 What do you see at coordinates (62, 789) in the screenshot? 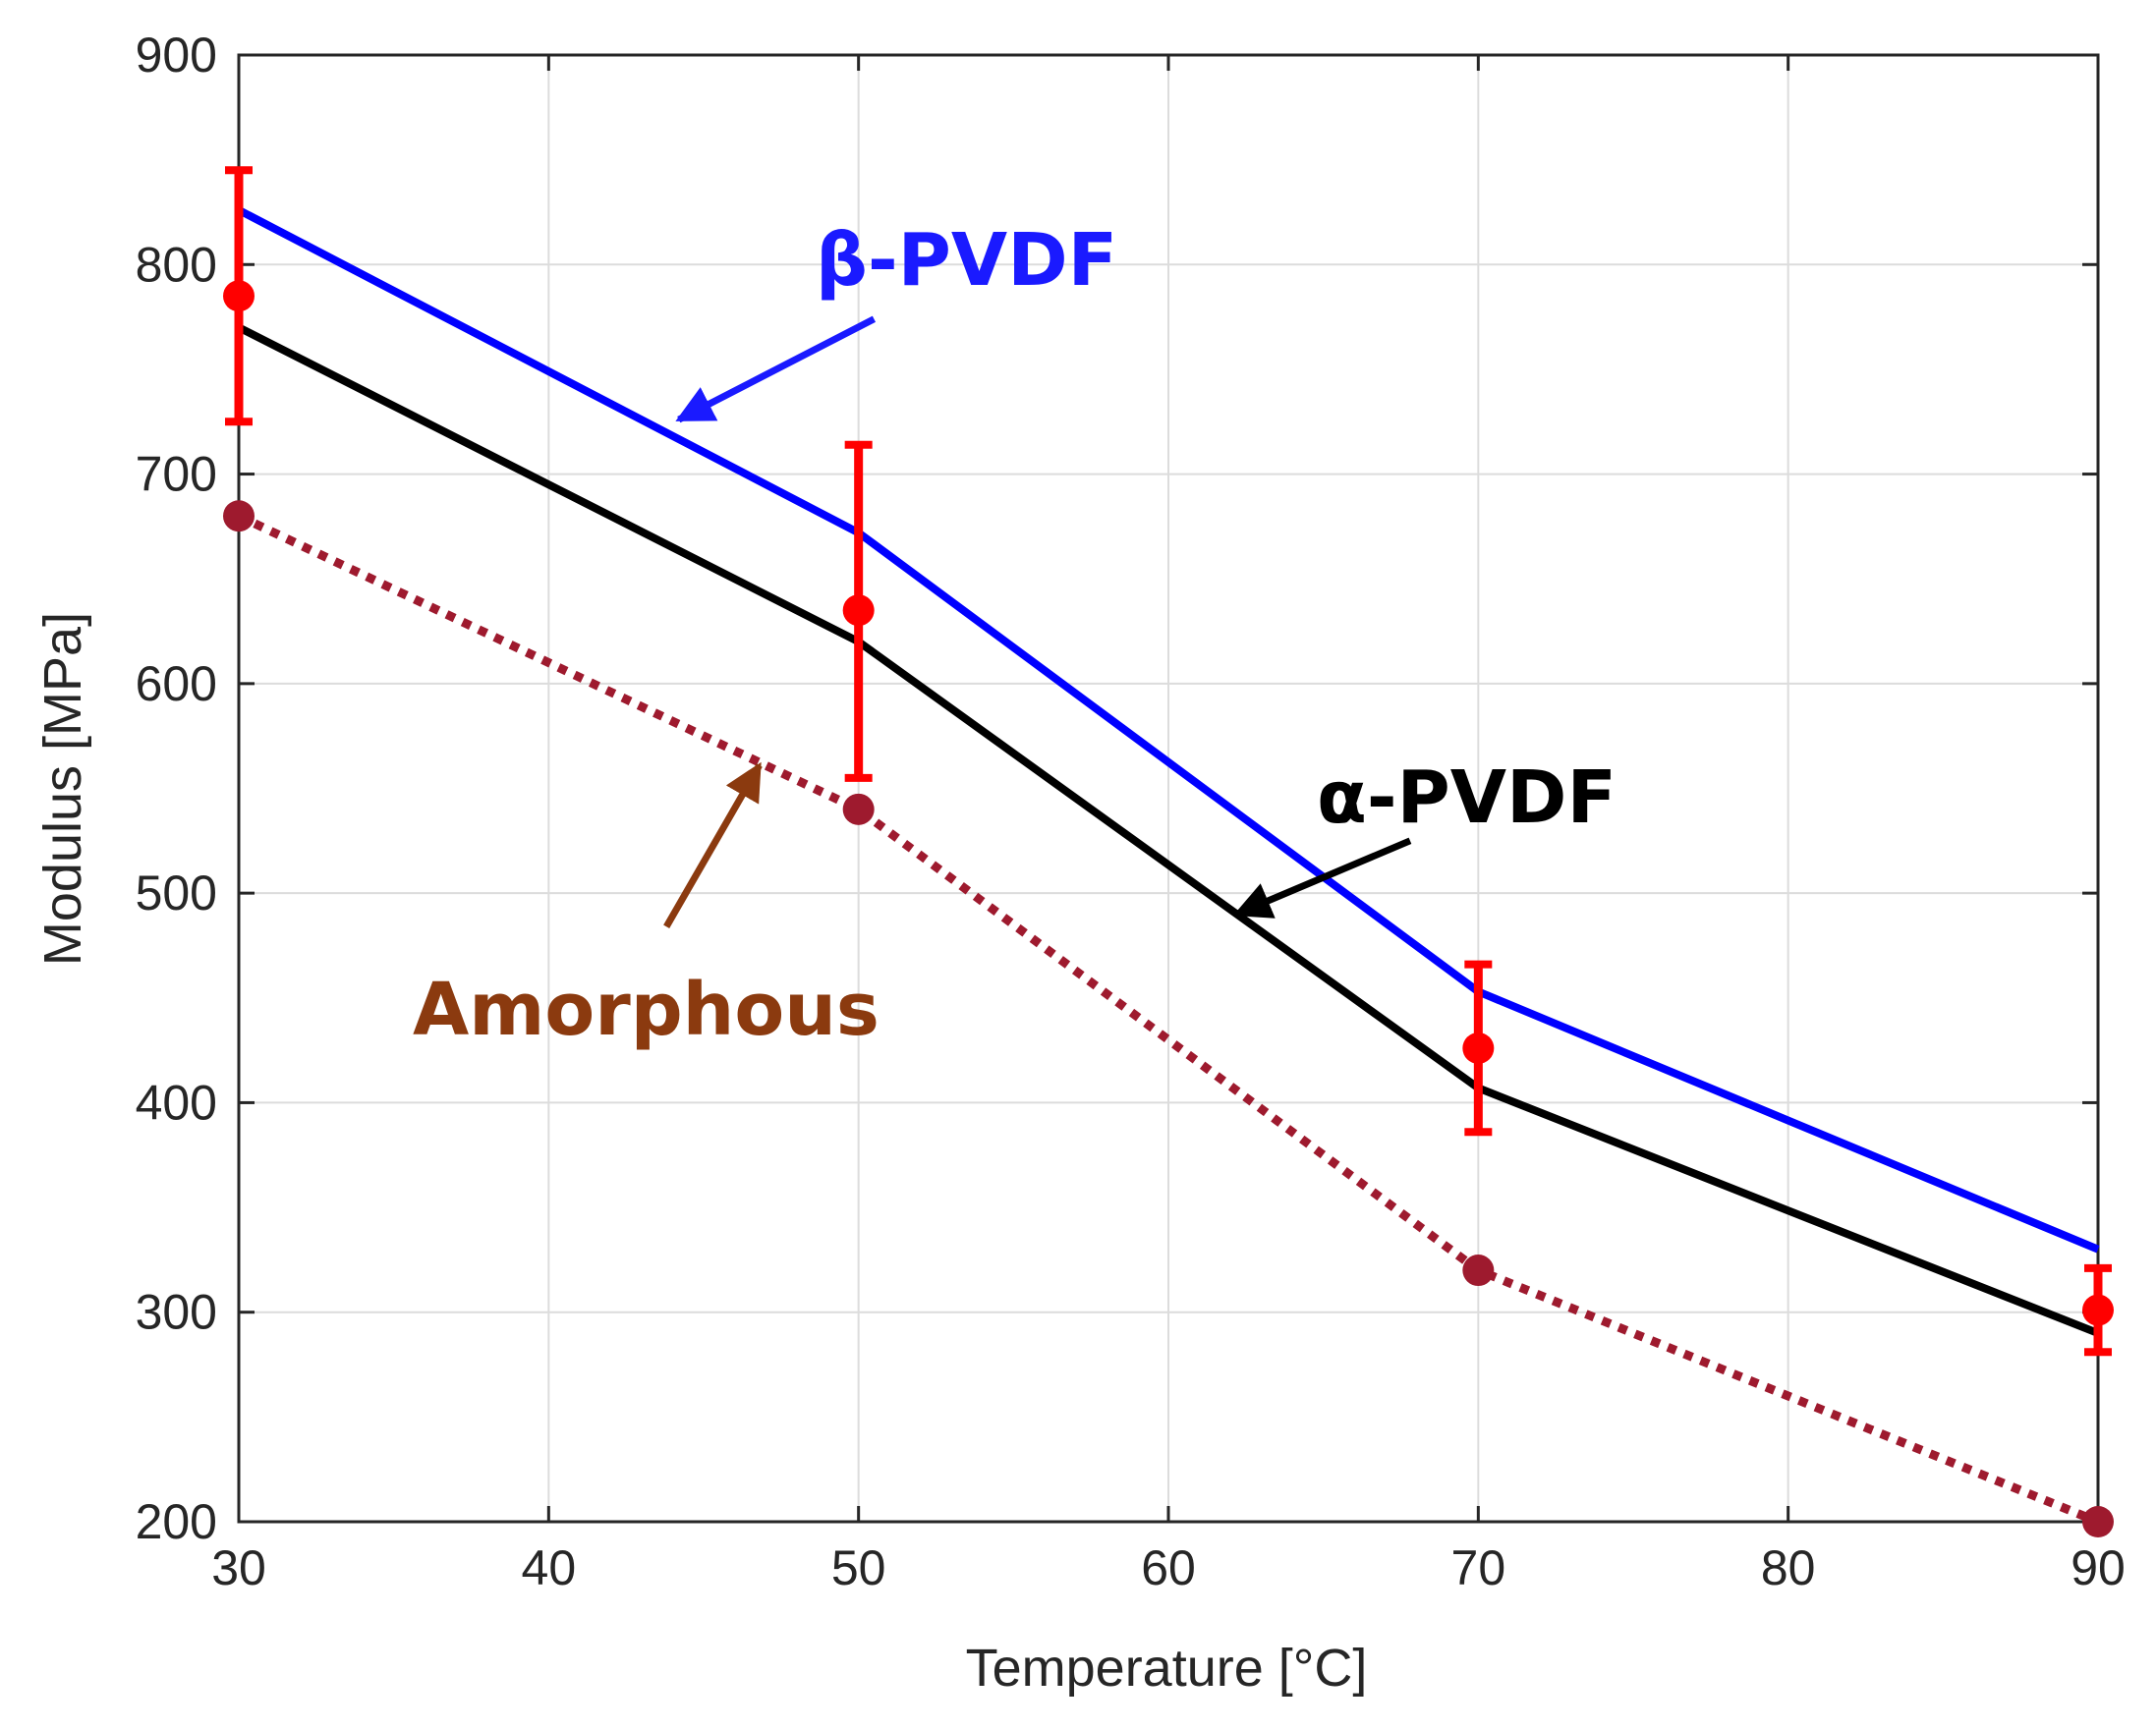
I see `y-axis-title: Modulus [MPa]` at bounding box center [62, 789].